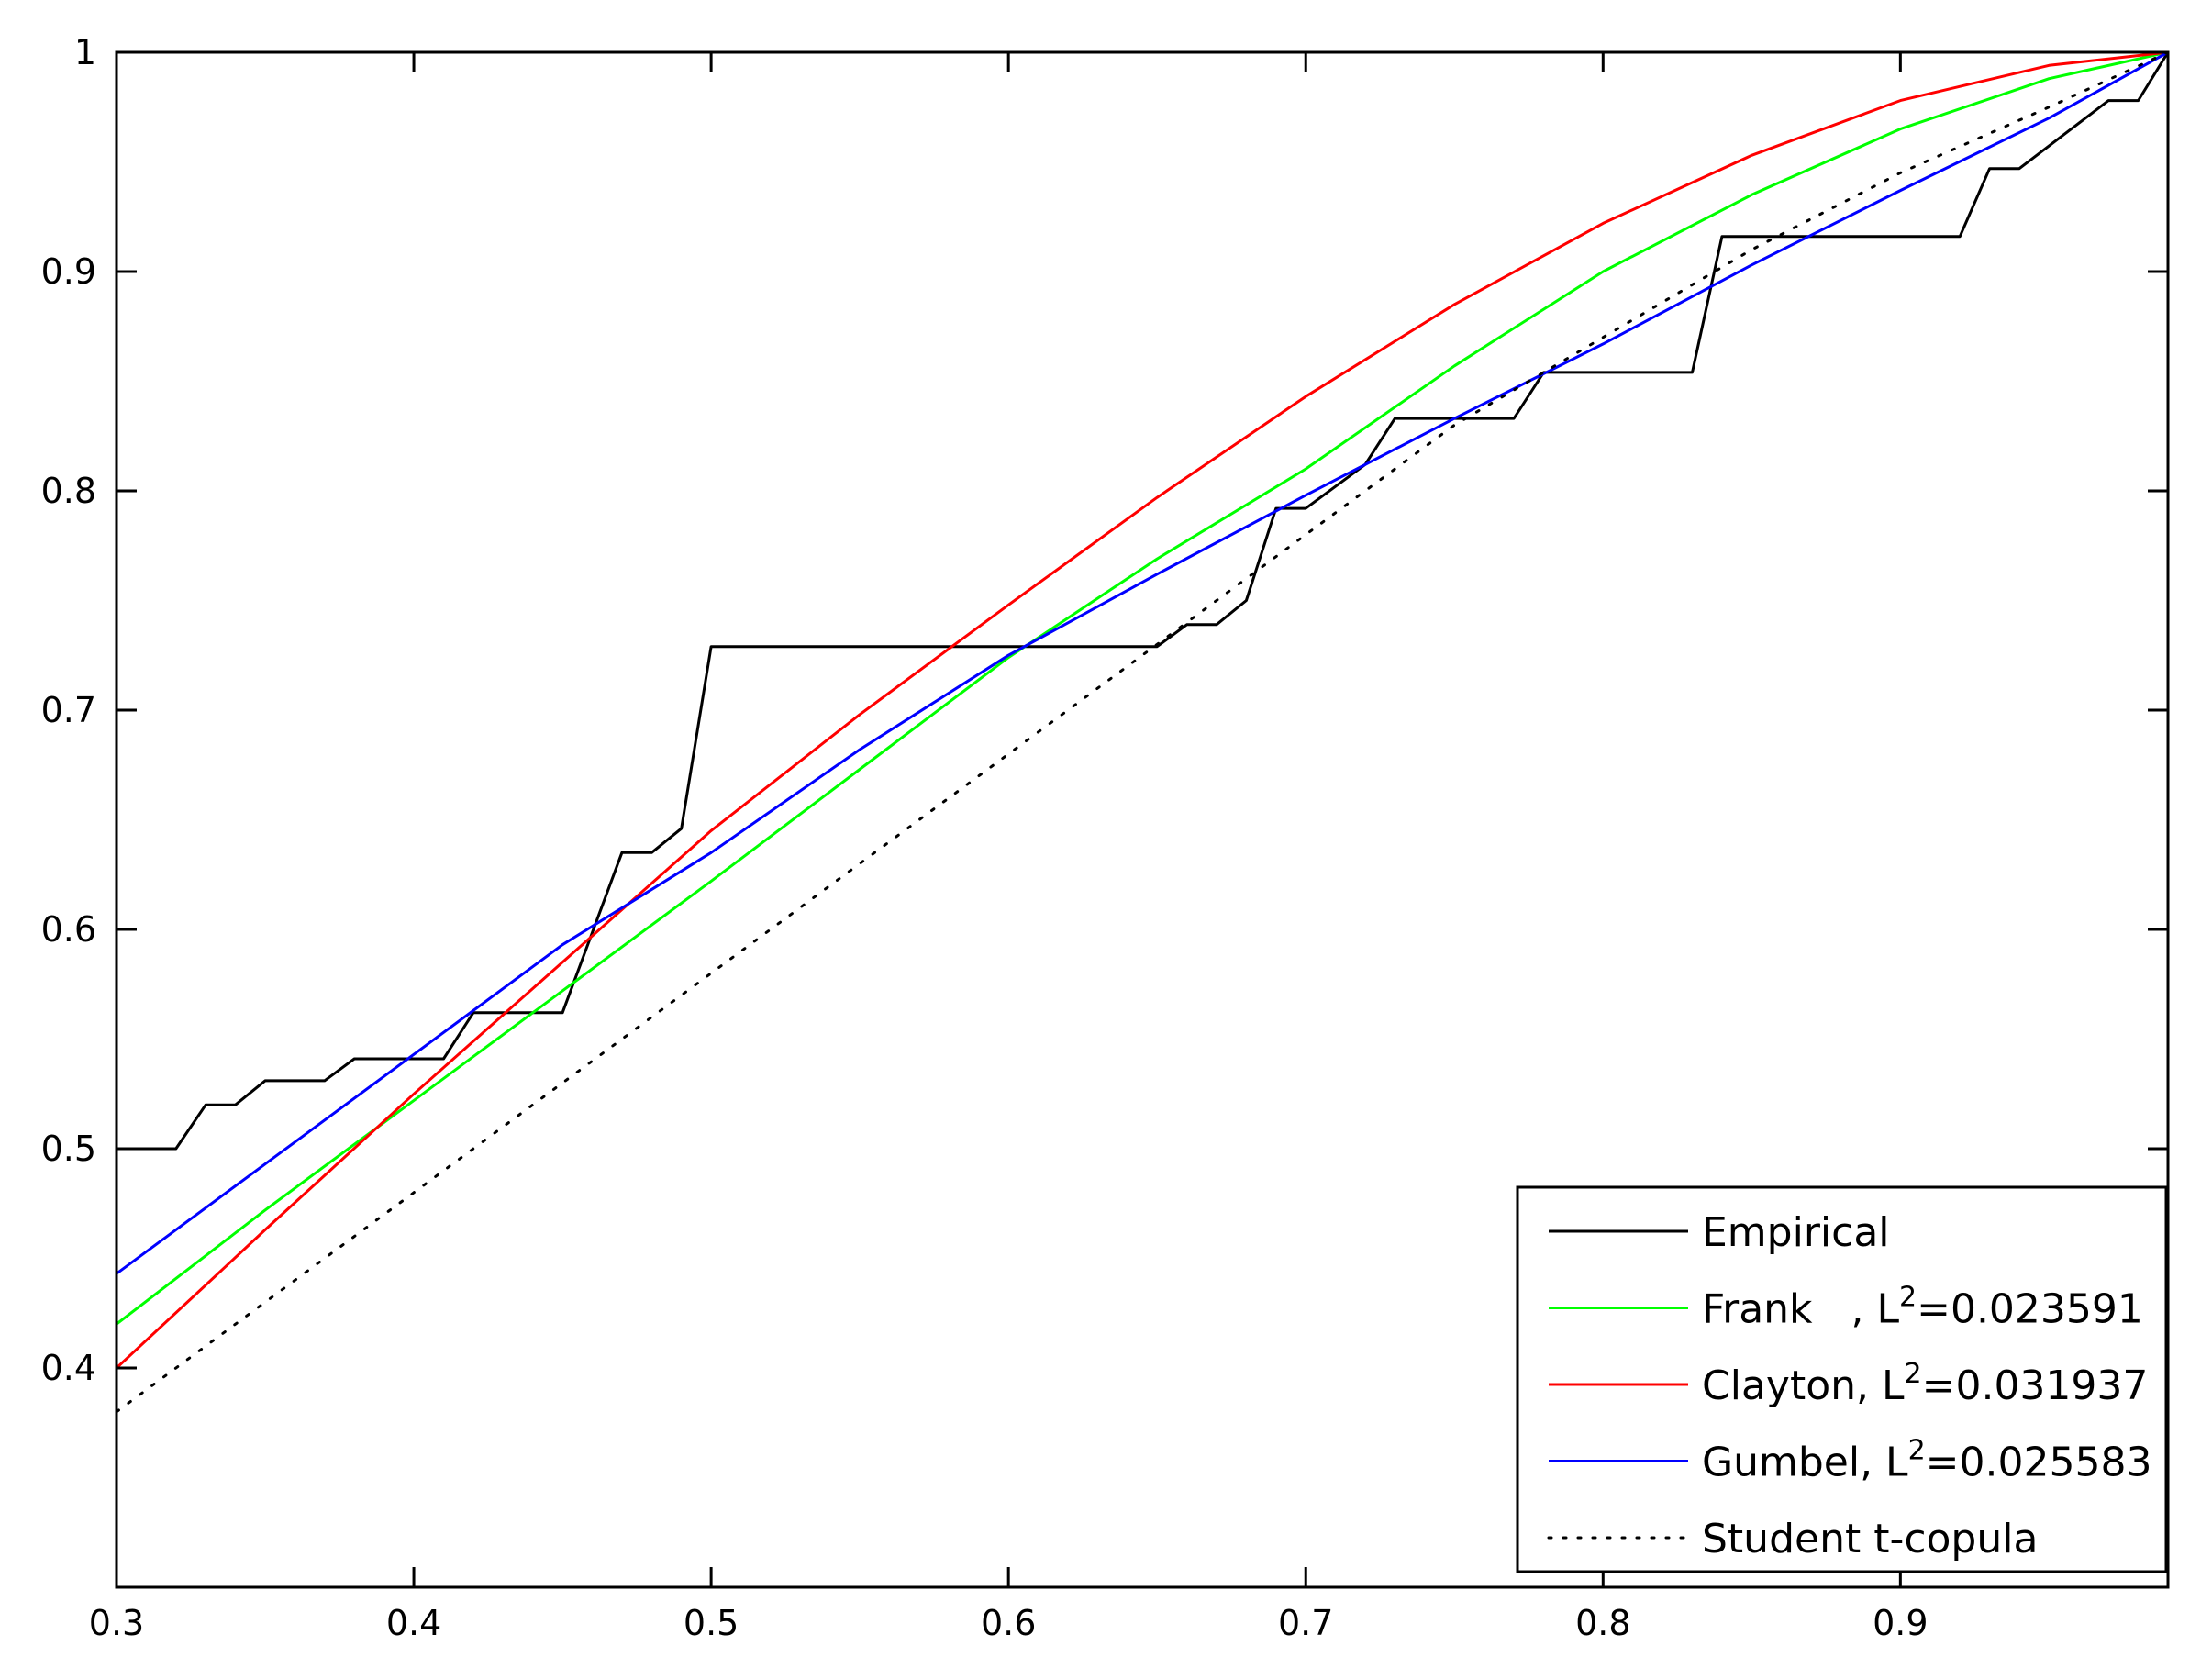 This screenshot has height=1679, width=2212. What do you see at coordinates (68, 930) in the screenshot?
I see `y-tick-label: 0.6` at bounding box center [68, 930].